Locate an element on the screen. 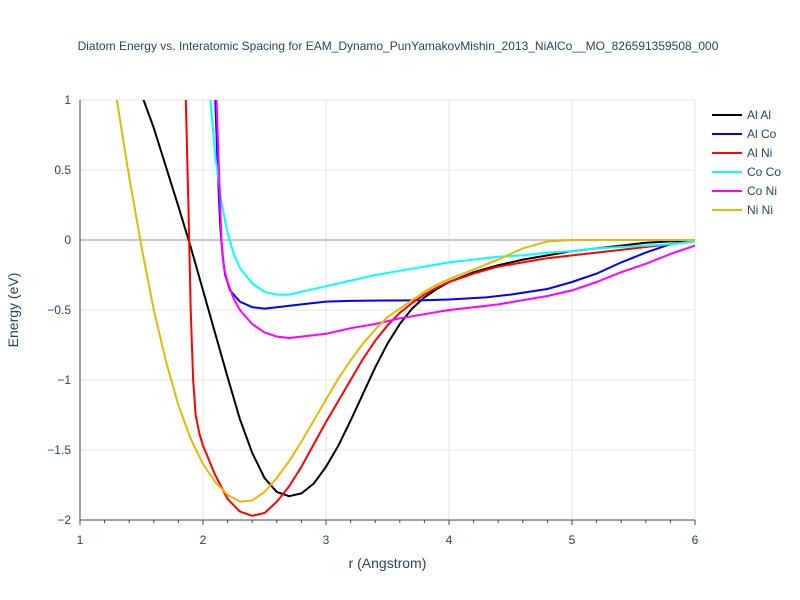 The image size is (800, 600). legend-label: Co Ni is located at coordinates (762, 191).